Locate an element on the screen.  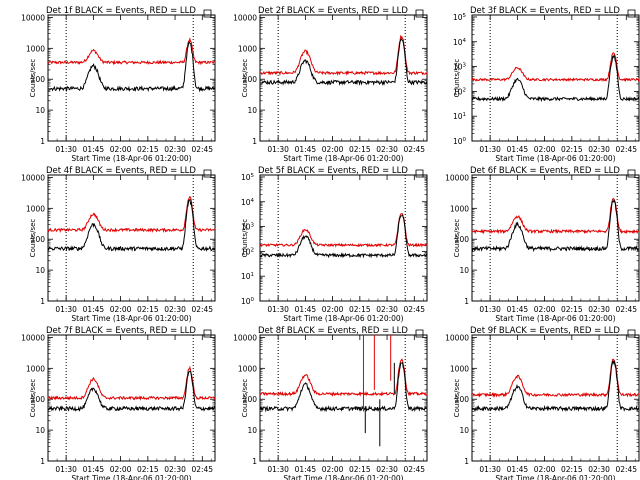
y-tick-label: 1 is located at coordinates (466, 301).